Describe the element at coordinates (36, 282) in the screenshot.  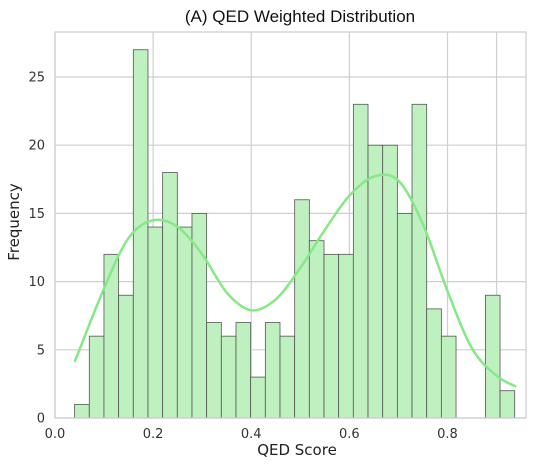
I see `y-tick-label: 10` at that location.